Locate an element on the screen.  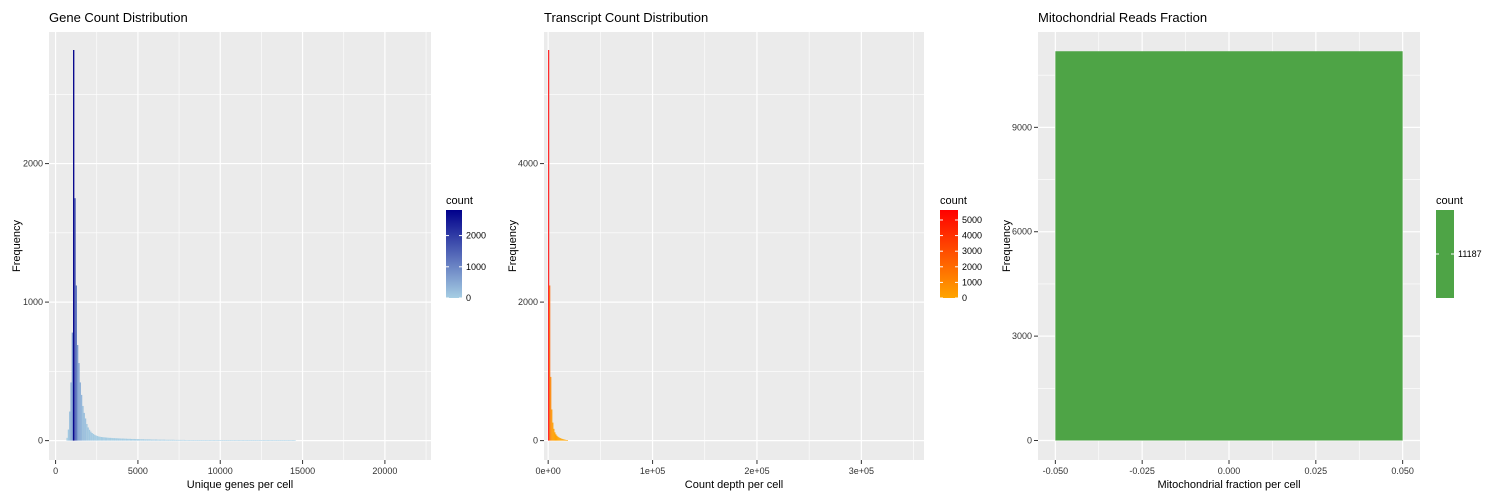
x-axis-label: Count depth per cell is located at coordinates (734, 485).